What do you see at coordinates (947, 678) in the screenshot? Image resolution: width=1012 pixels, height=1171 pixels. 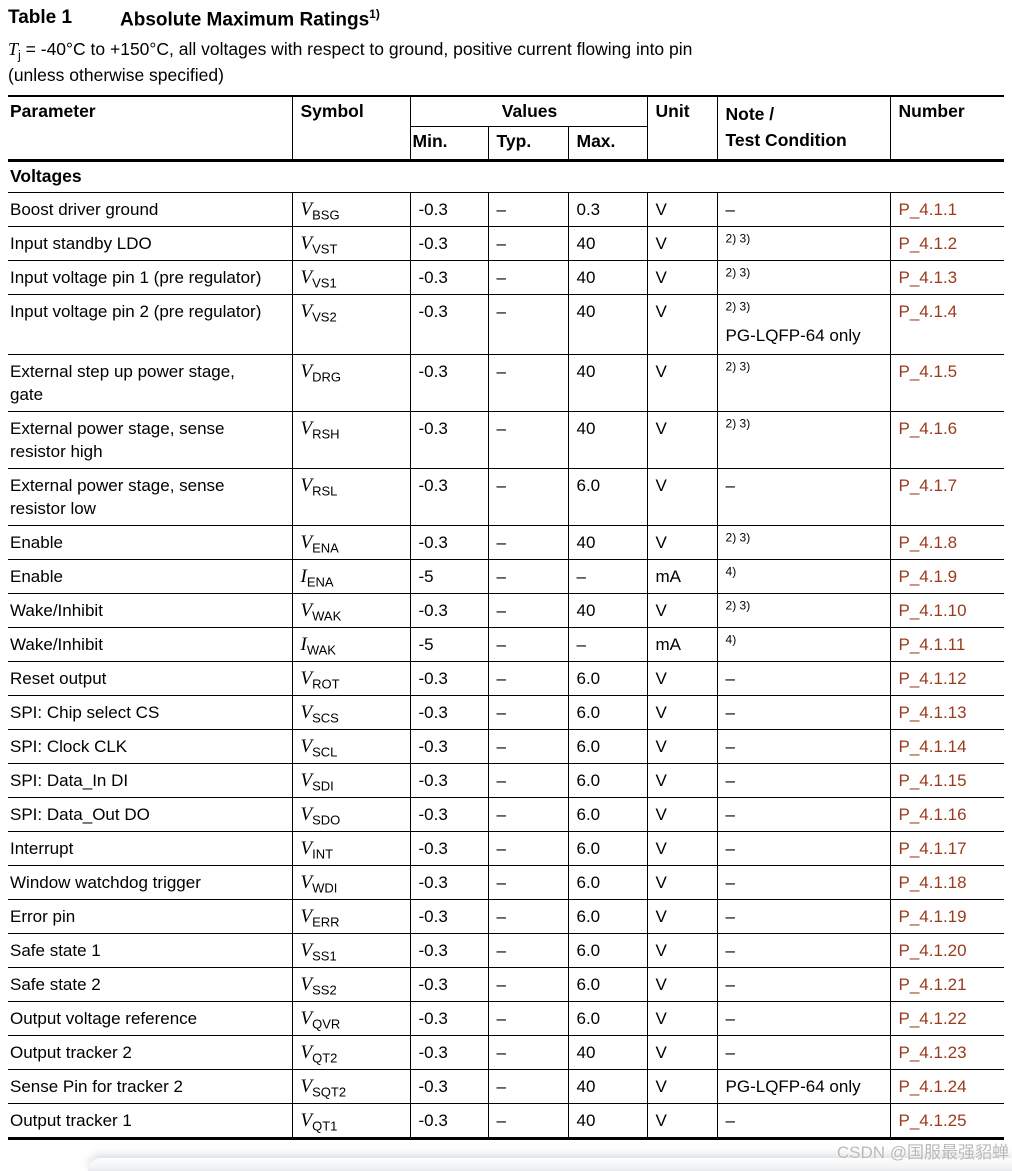 I see `number-link: P_4.1.12` at bounding box center [947, 678].